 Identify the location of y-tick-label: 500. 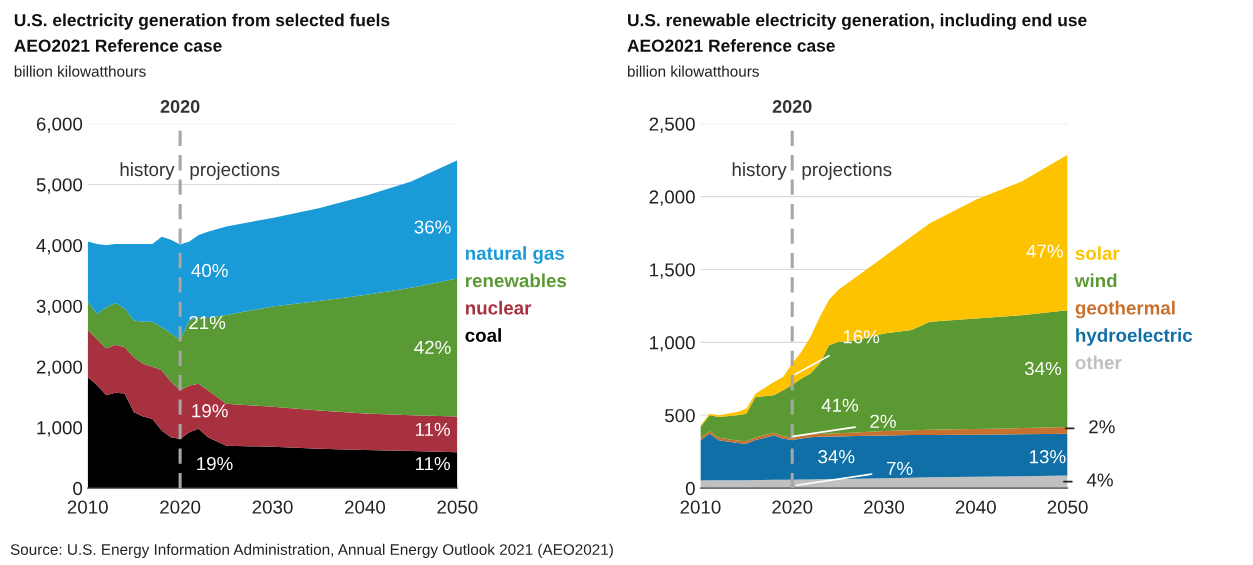
(680, 415).